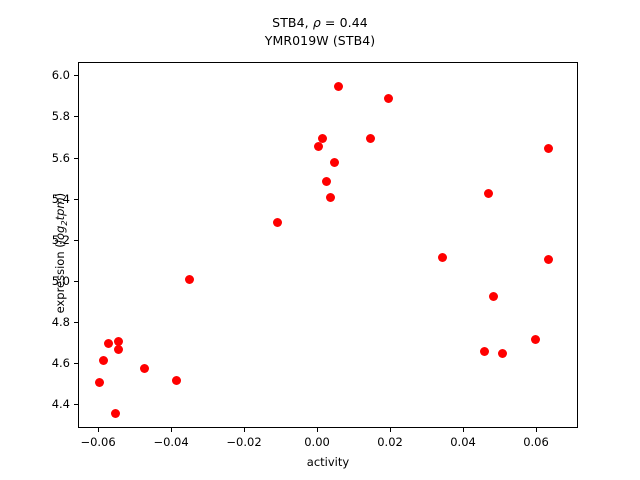 The image size is (640, 480). Describe the element at coordinates (390, 442) in the screenshot. I see `x-tick-label: 0.02` at that location.